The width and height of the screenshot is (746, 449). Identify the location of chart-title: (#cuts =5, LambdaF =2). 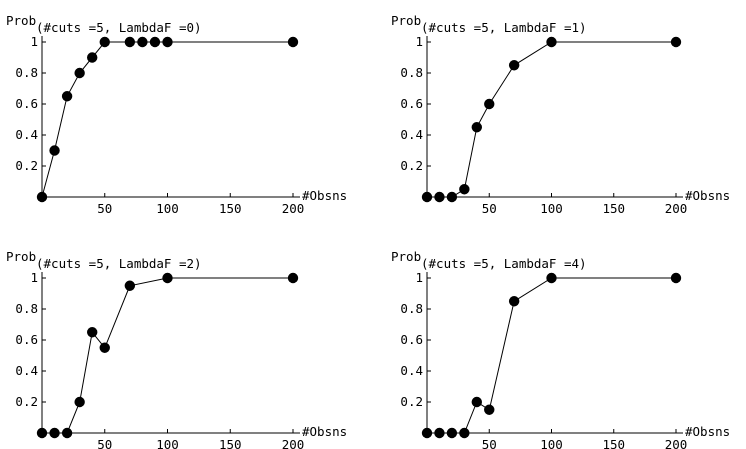
(119, 263).